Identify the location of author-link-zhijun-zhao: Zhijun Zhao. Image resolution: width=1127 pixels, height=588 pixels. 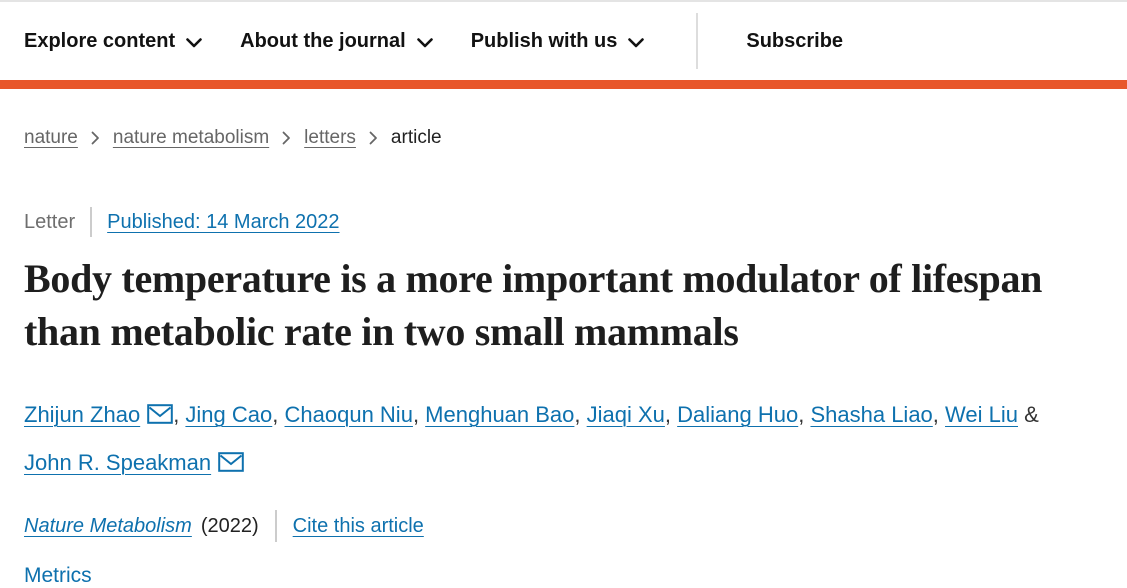
(82, 414).